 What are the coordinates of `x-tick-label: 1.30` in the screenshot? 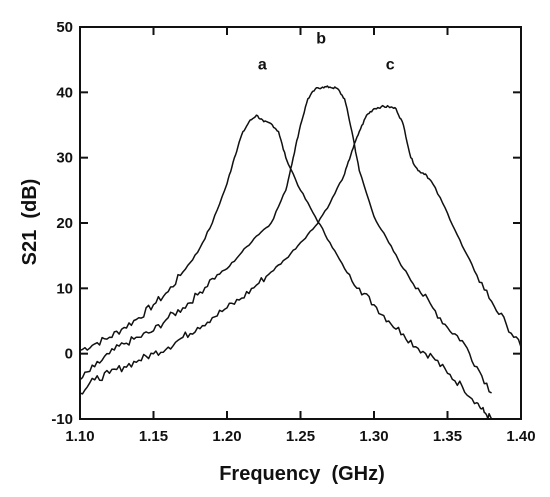 It's located at (373, 436).